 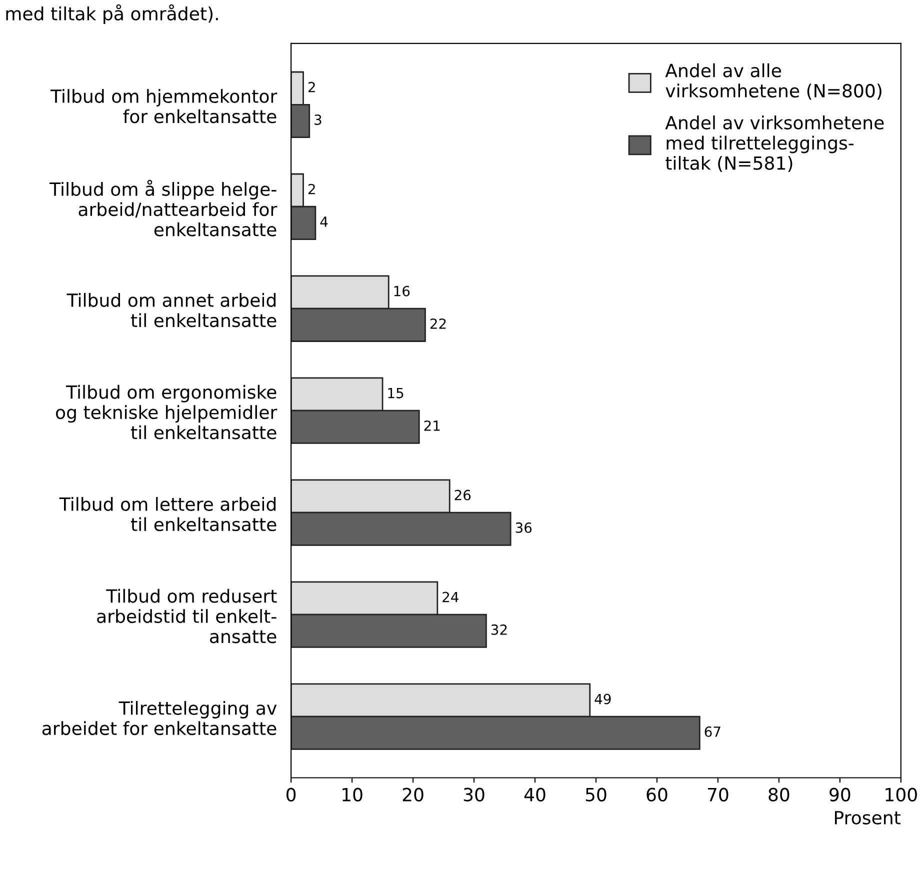 I want to click on data-label: 4, so click(x=324, y=221).